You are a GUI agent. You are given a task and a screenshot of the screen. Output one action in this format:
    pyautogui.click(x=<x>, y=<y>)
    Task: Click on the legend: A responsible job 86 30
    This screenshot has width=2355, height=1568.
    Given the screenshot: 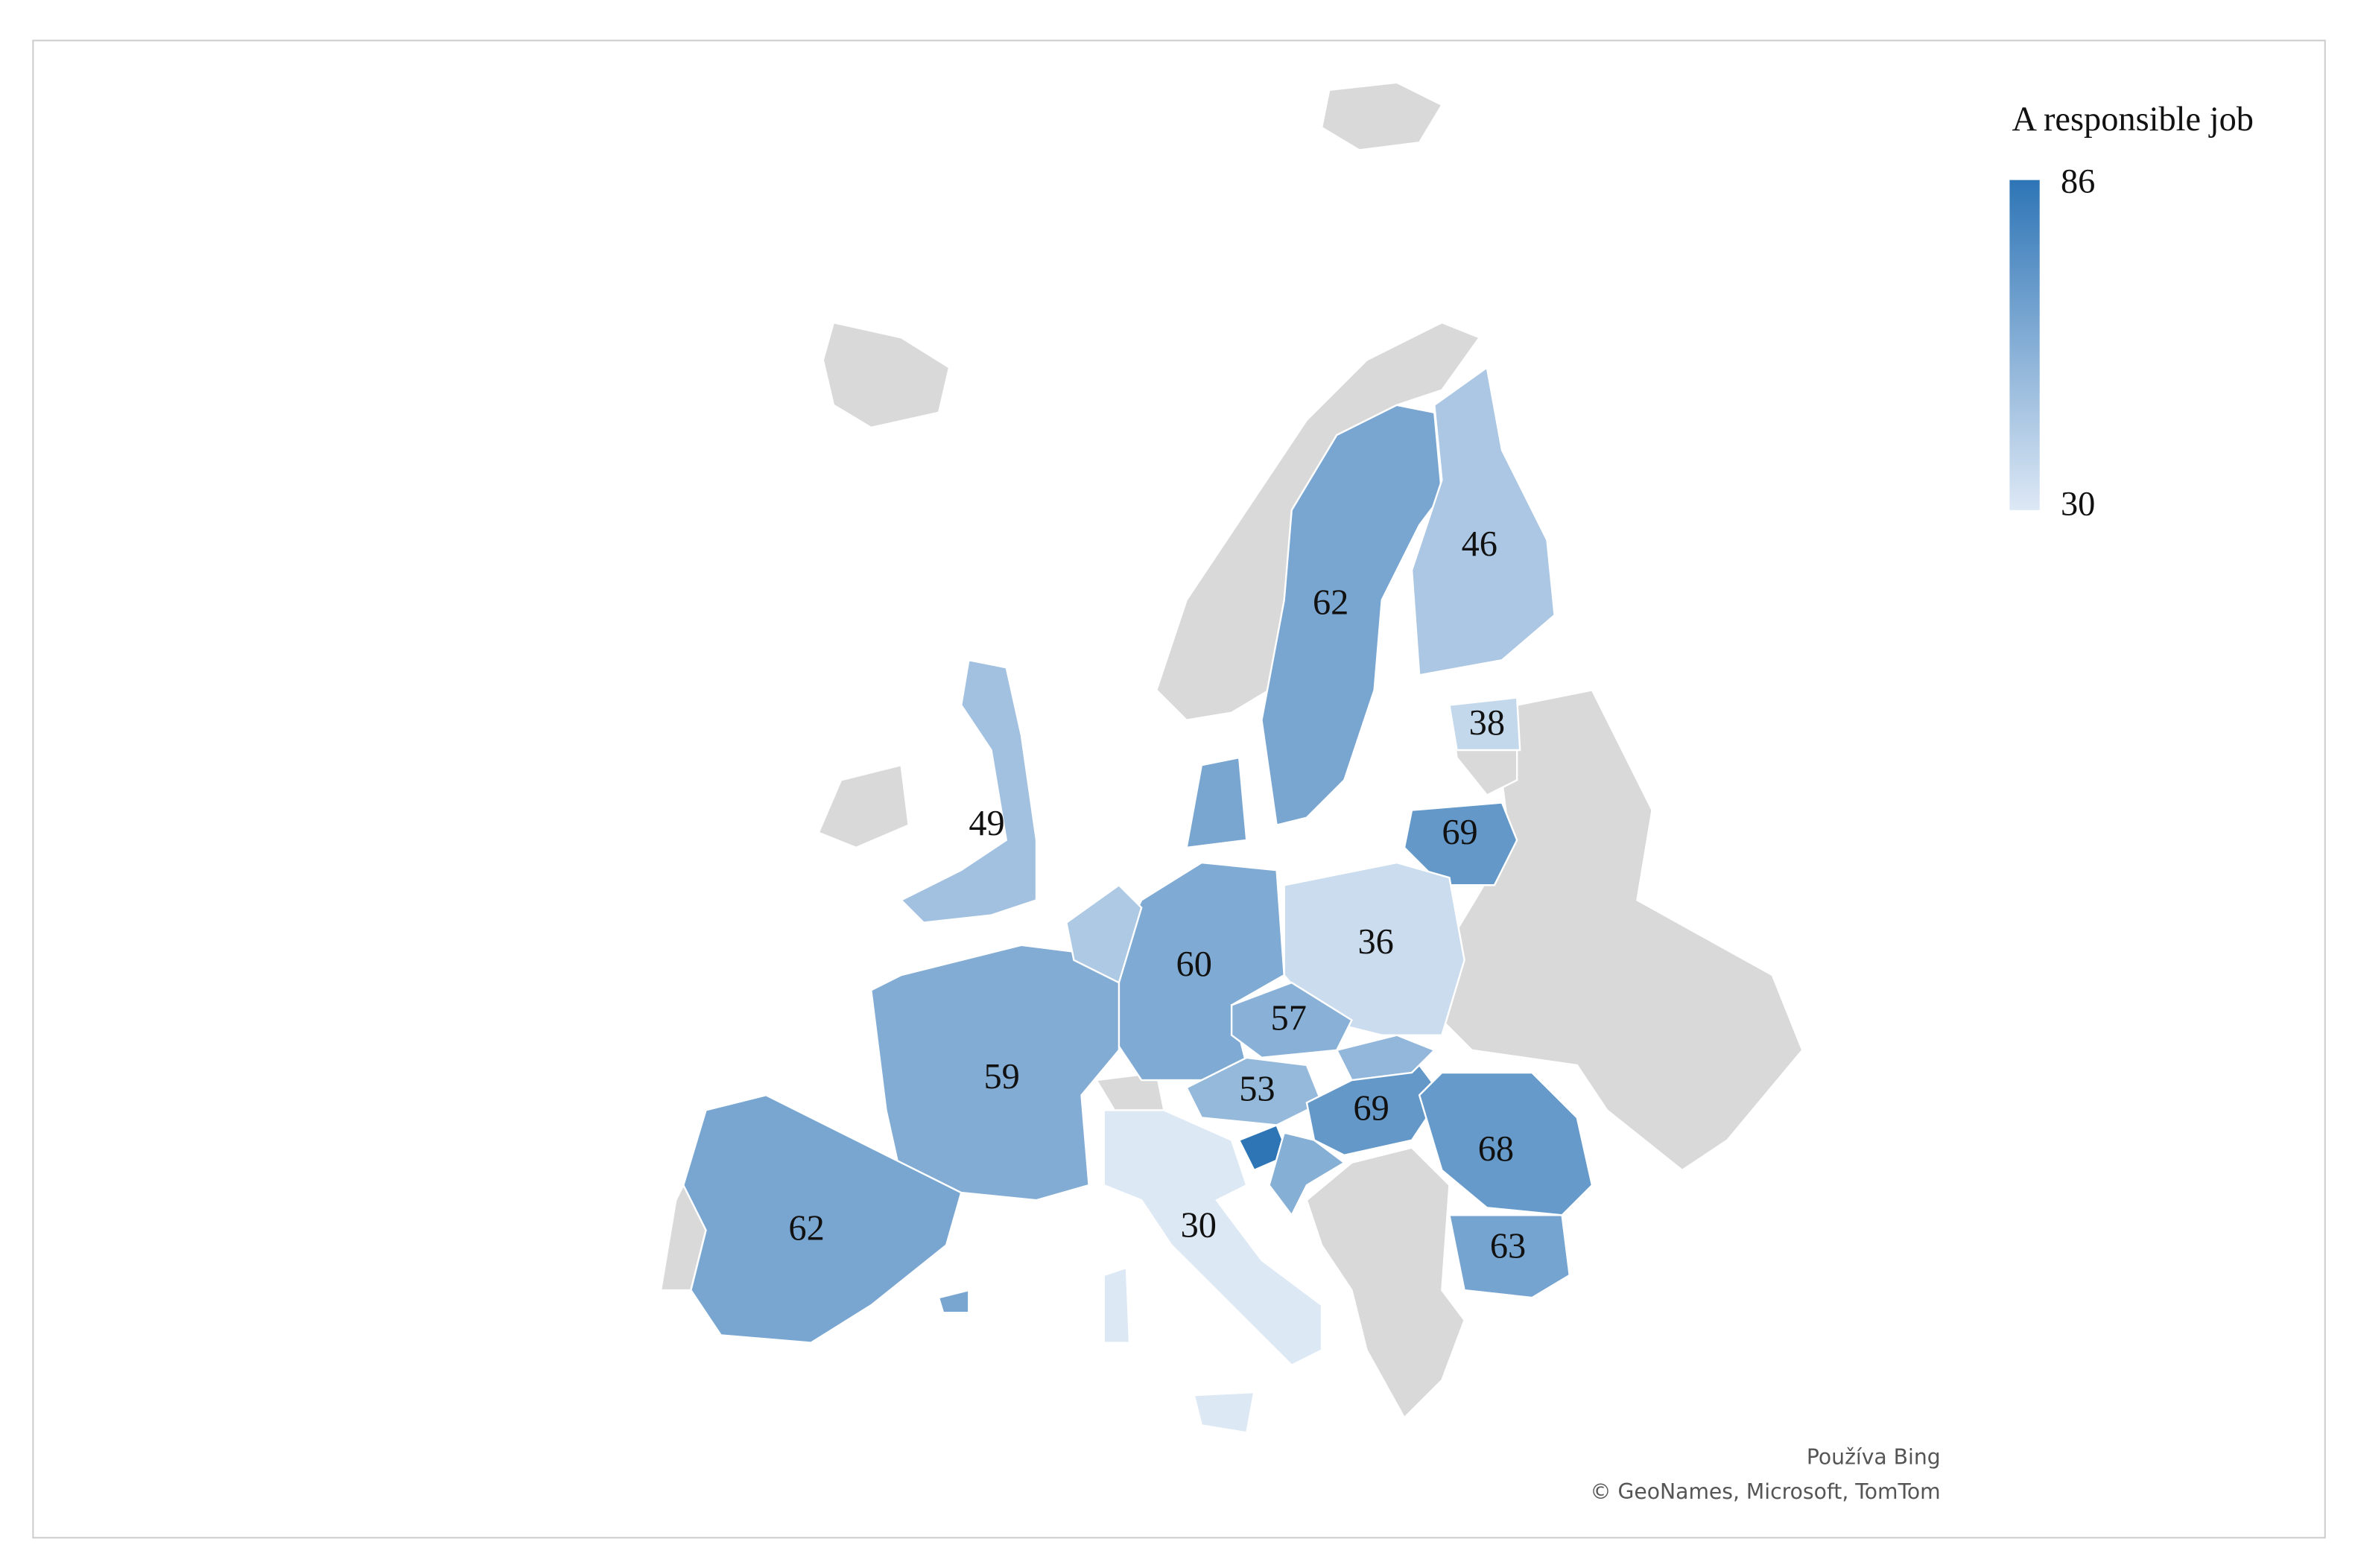 What is the action you would take?
    pyautogui.click(x=2131, y=312)
    